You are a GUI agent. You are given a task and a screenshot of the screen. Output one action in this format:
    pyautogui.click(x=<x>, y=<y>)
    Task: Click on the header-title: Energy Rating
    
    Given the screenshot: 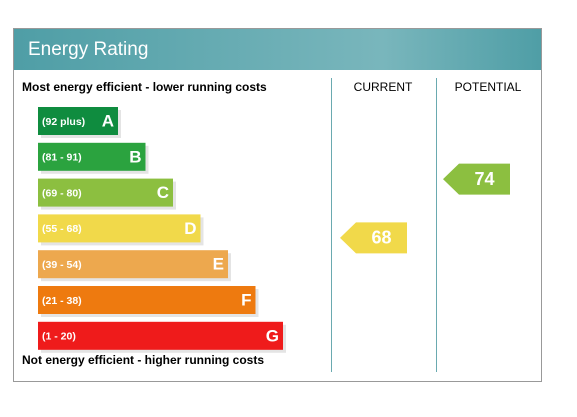 What is the action you would take?
    pyautogui.click(x=88, y=49)
    